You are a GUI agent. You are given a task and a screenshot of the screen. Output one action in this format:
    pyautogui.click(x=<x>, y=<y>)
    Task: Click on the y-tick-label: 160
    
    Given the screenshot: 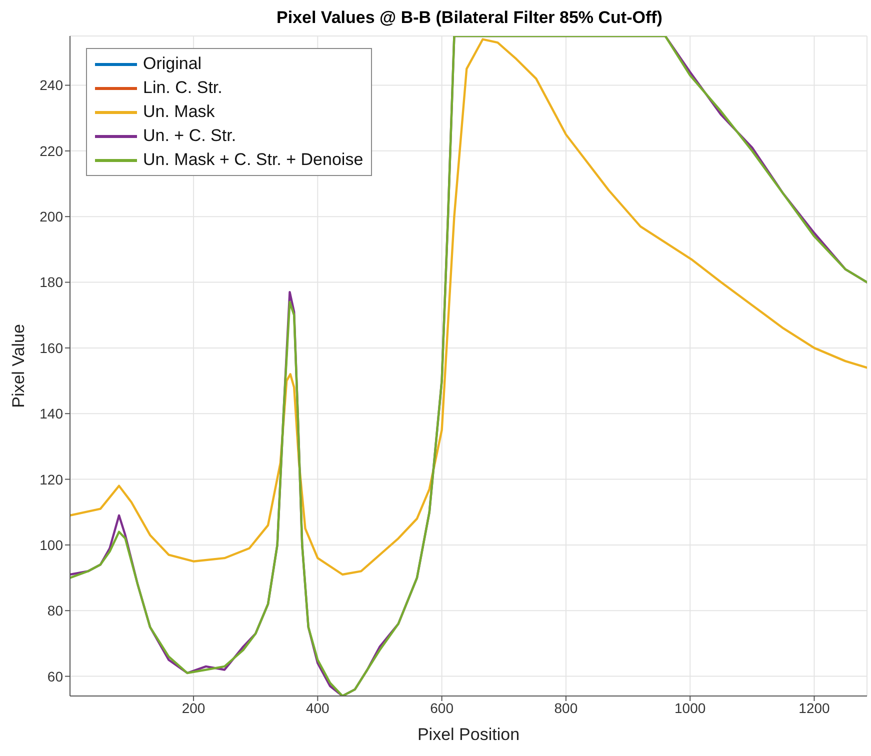 What is the action you would take?
    pyautogui.click(x=52, y=348)
    